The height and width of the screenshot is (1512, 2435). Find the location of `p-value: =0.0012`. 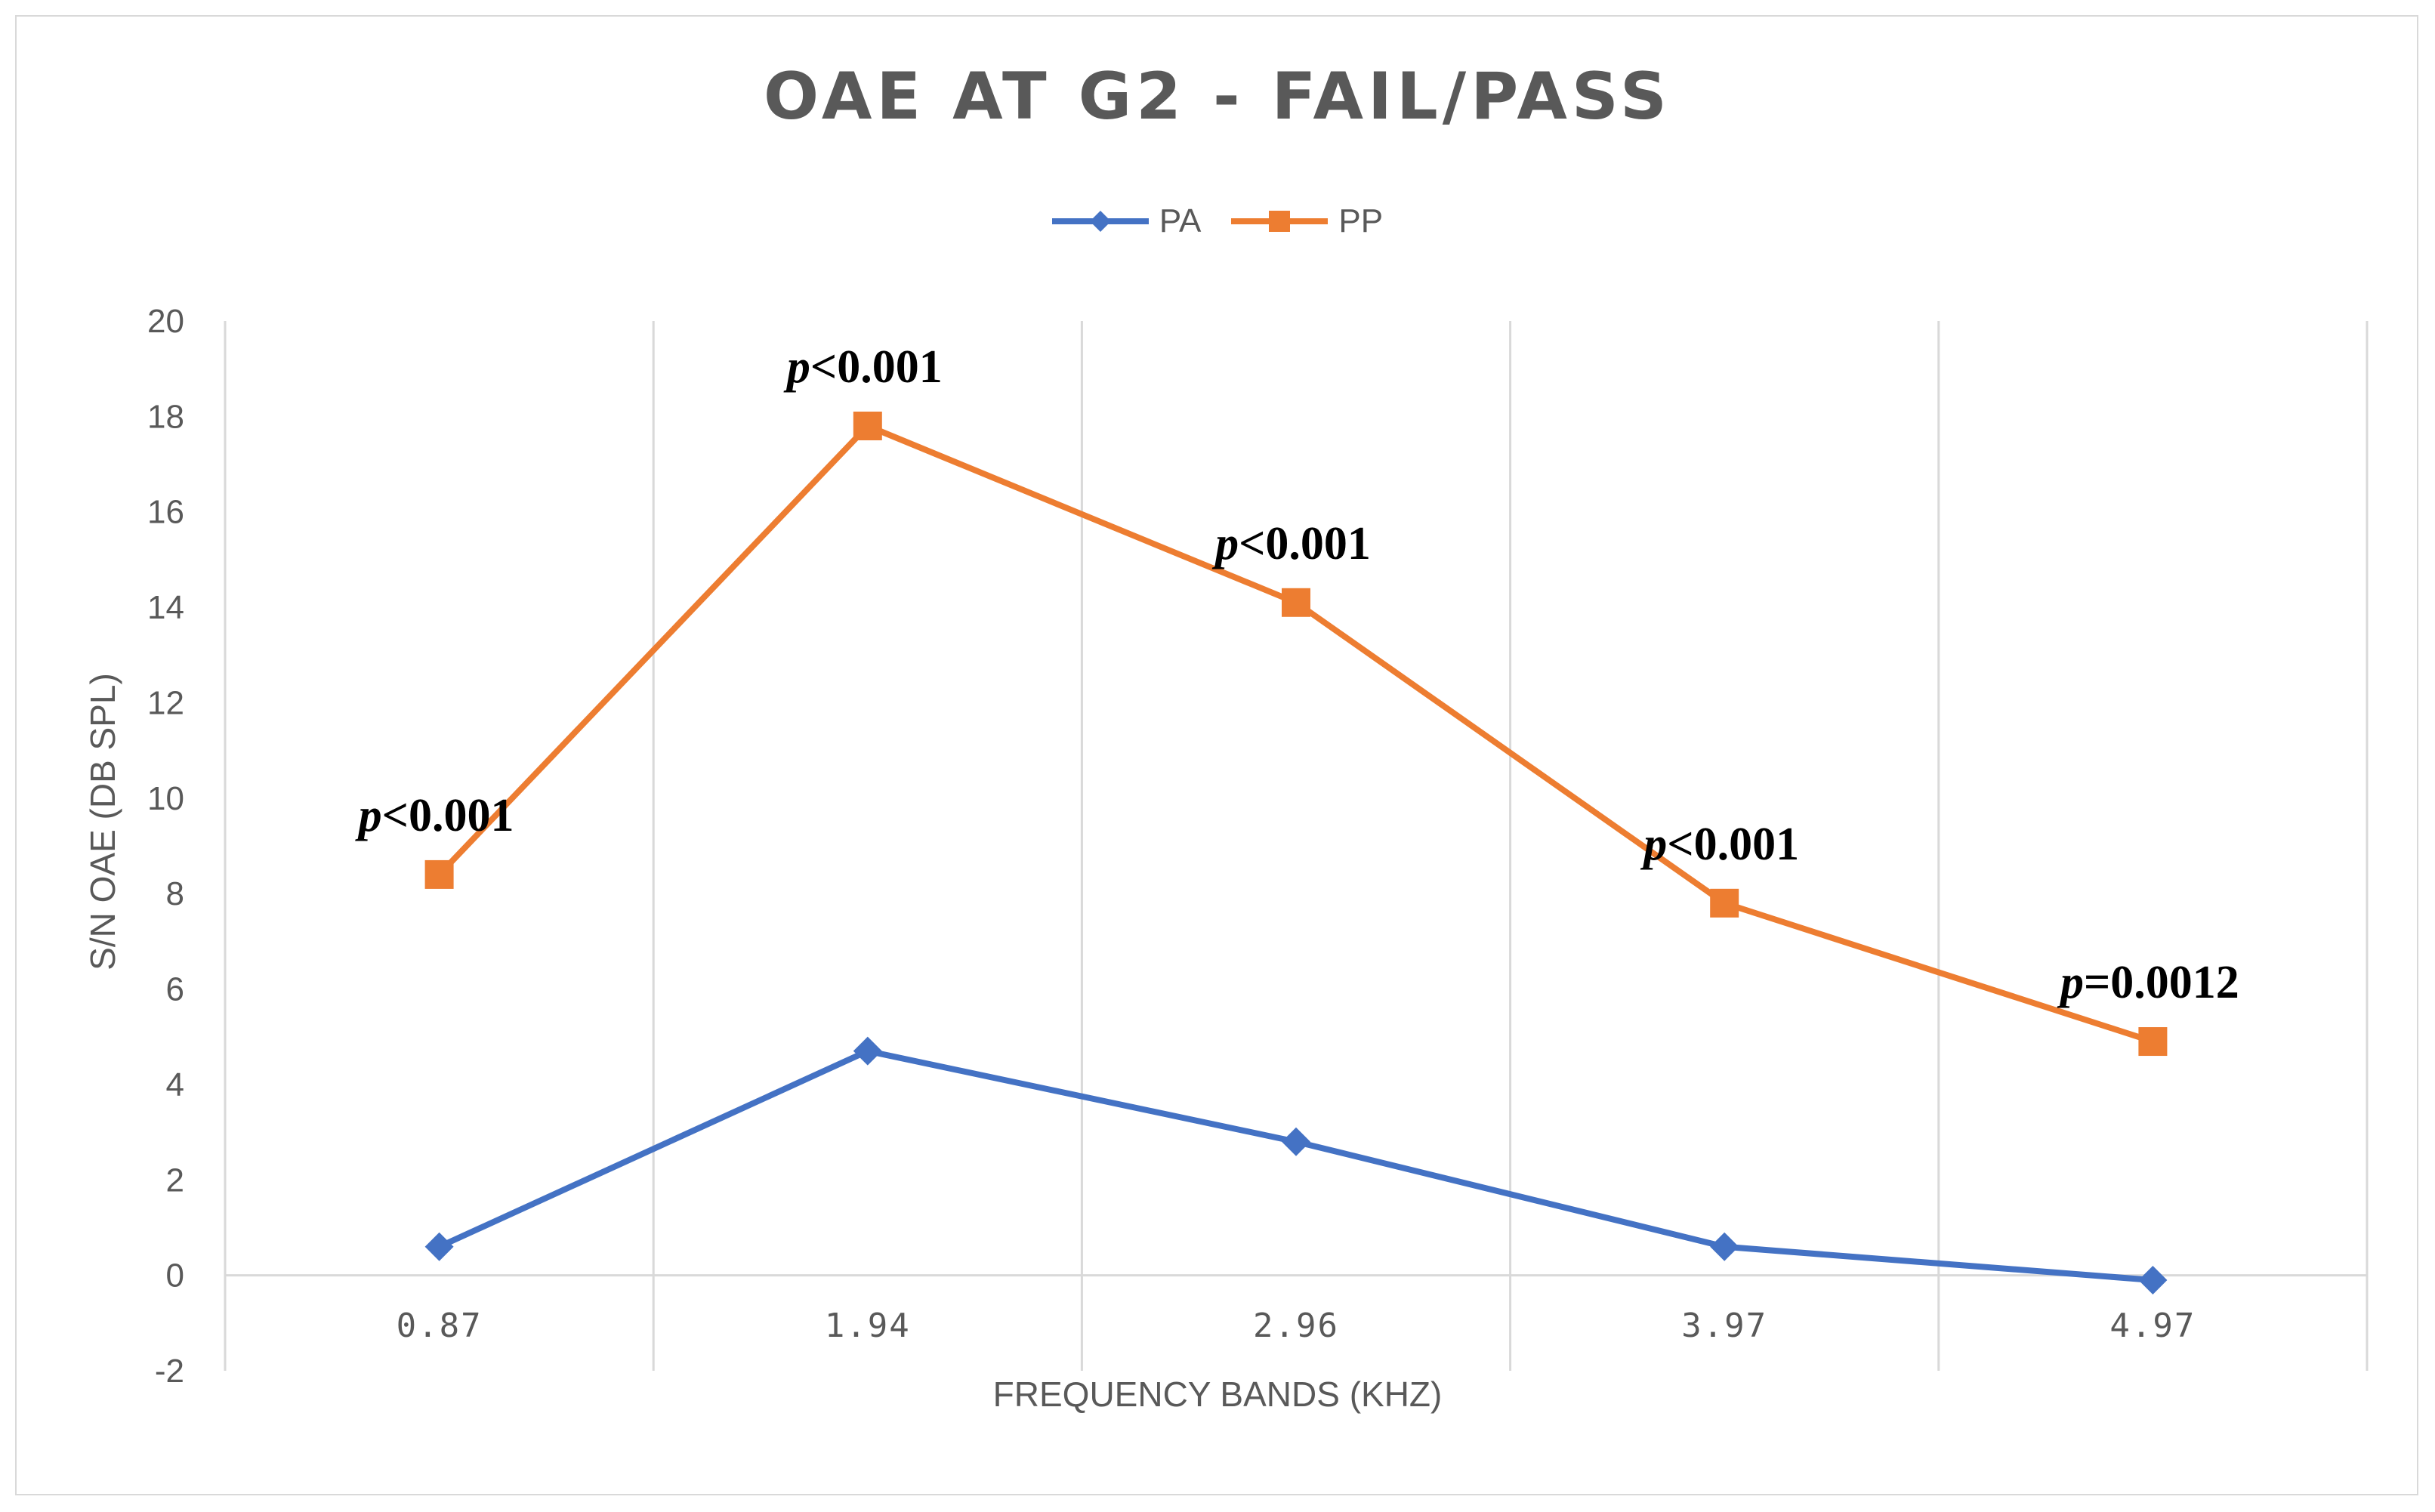

p-value: =0.0012 is located at coordinates (2161, 982).